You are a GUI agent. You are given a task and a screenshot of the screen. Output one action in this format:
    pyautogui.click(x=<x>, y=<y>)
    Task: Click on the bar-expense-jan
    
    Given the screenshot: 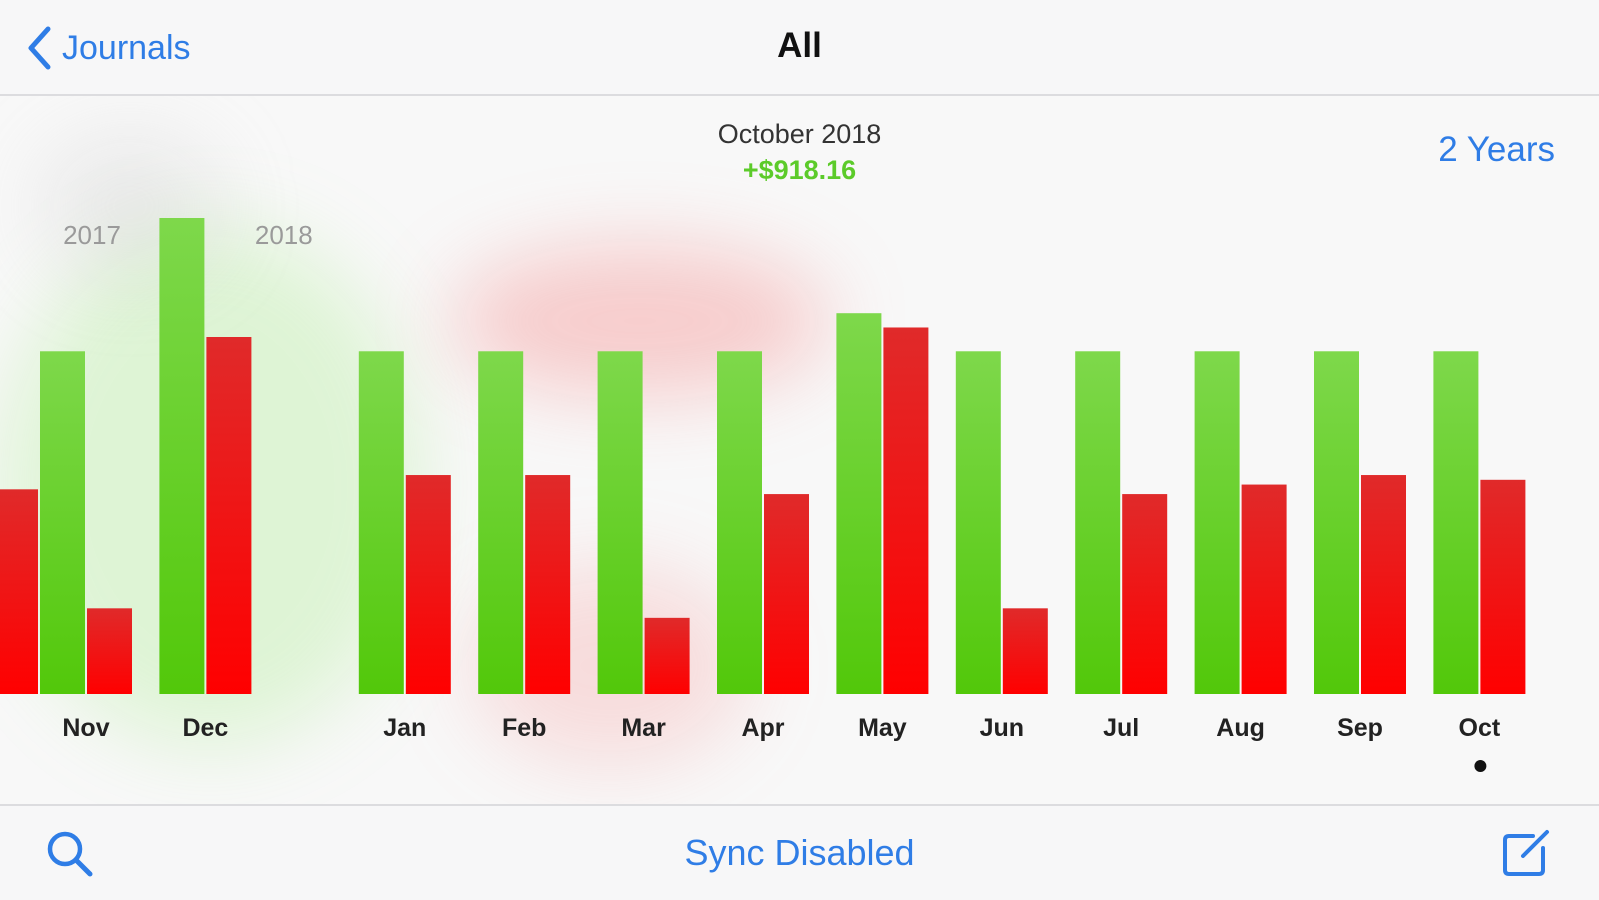 What is the action you would take?
    pyautogui.click(x=428, y=584)
    